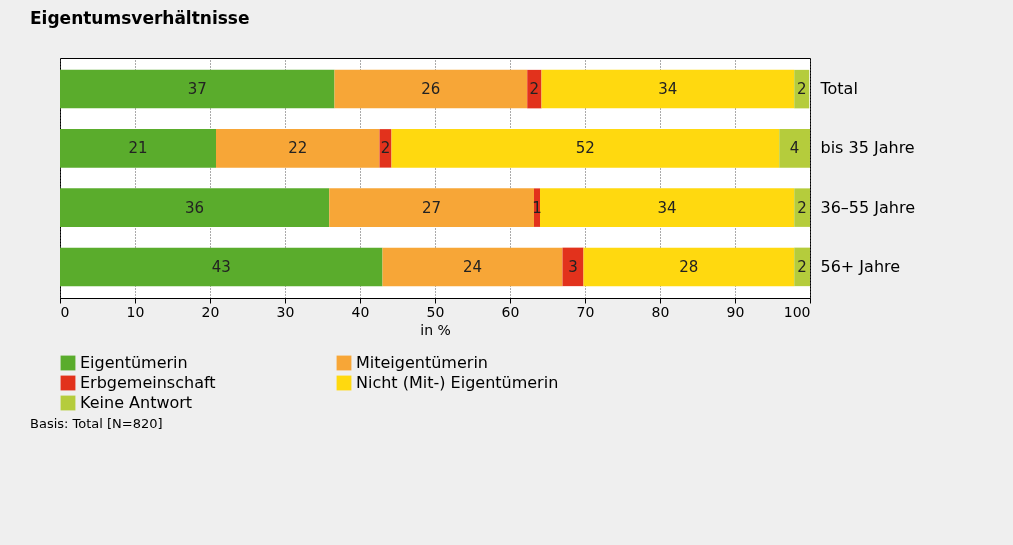 Image resolution: width=1013 pixels, height=545 pixels. Describe the element at coordinates (660, 311) in the screenshot. I see `x-tick-label: 80` at that location.